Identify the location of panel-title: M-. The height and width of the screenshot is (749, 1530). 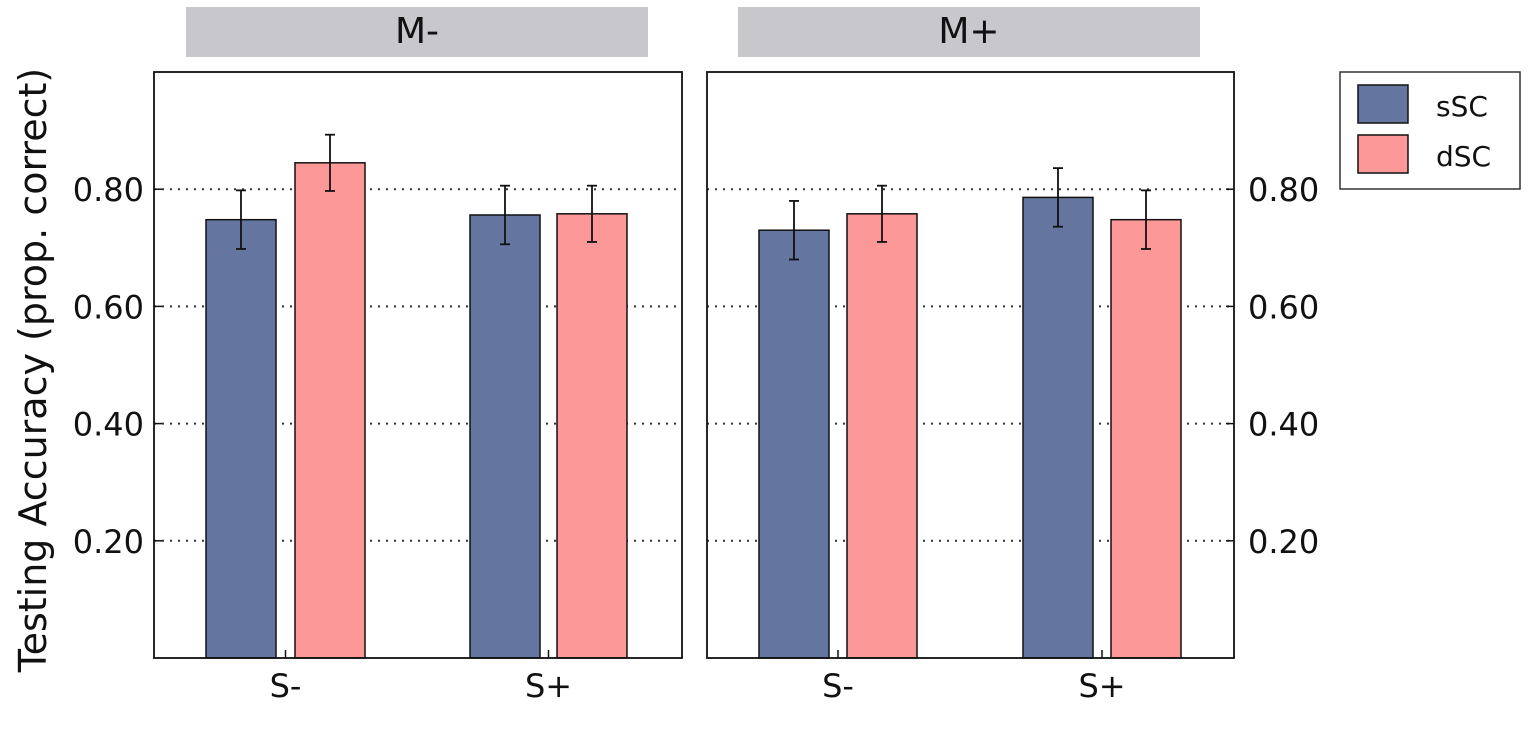
(417, 31).